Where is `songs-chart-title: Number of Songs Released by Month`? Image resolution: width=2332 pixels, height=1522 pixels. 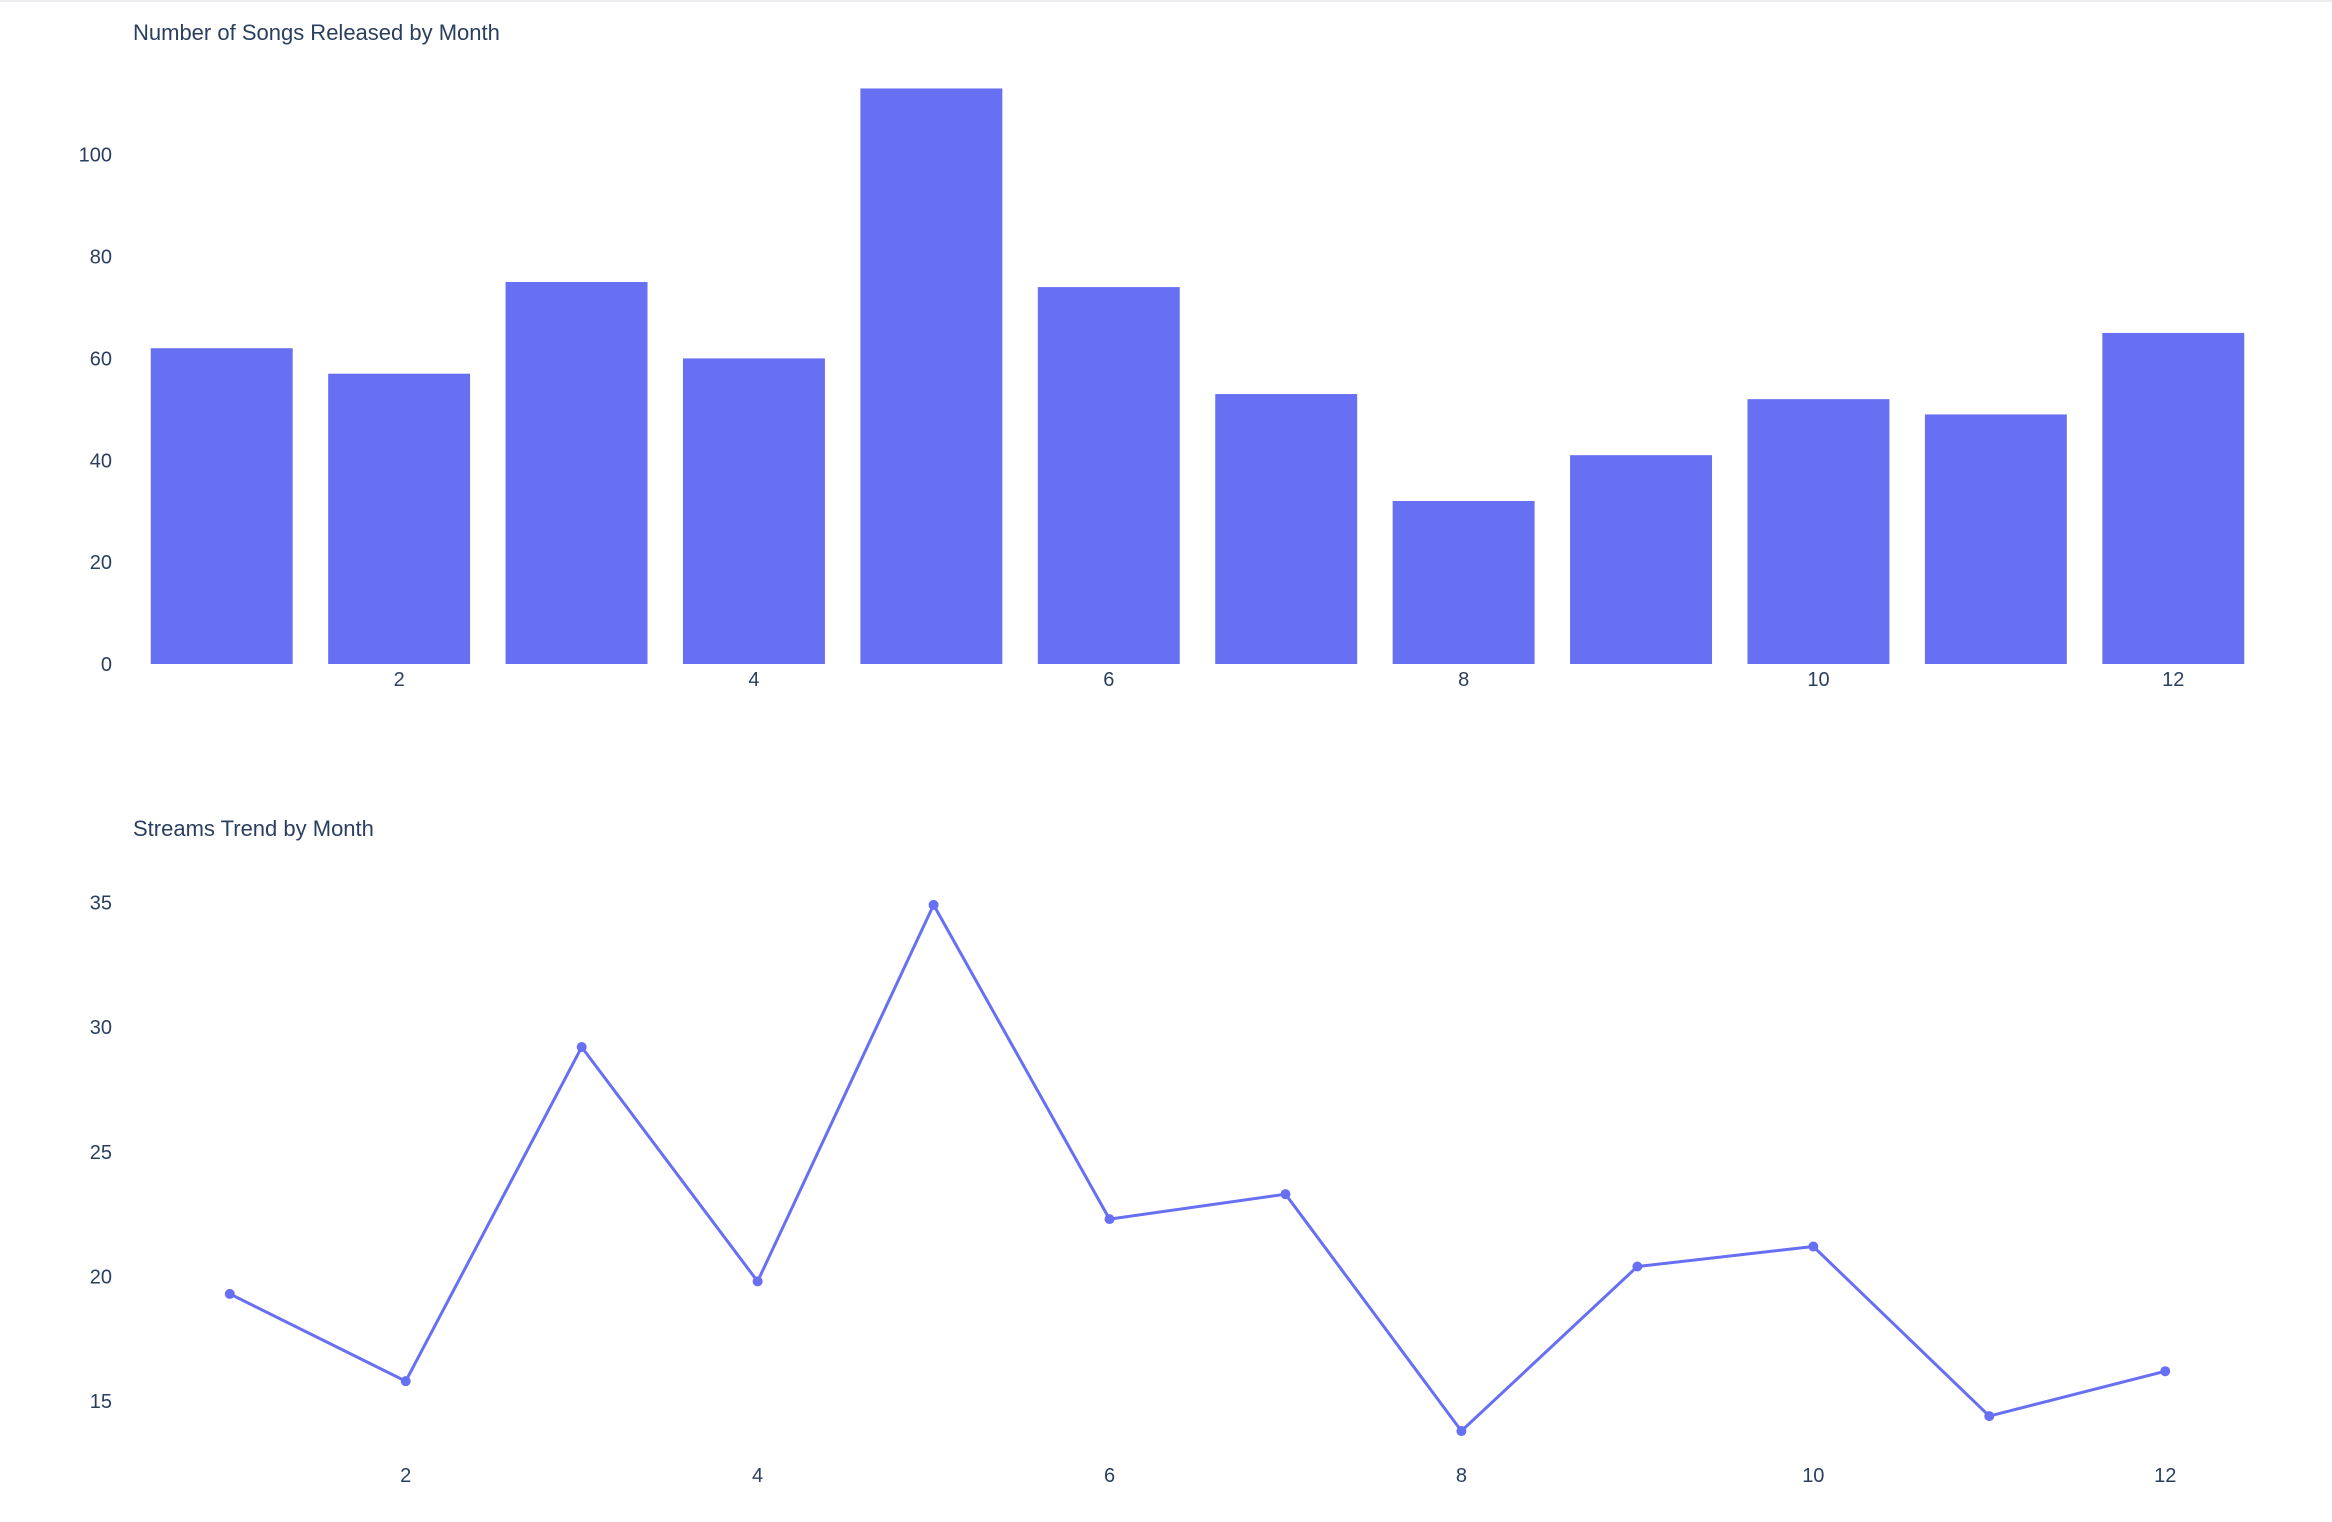
songs-chart-title: Number of Songs Released by Month is located at coordinates (316, 32).